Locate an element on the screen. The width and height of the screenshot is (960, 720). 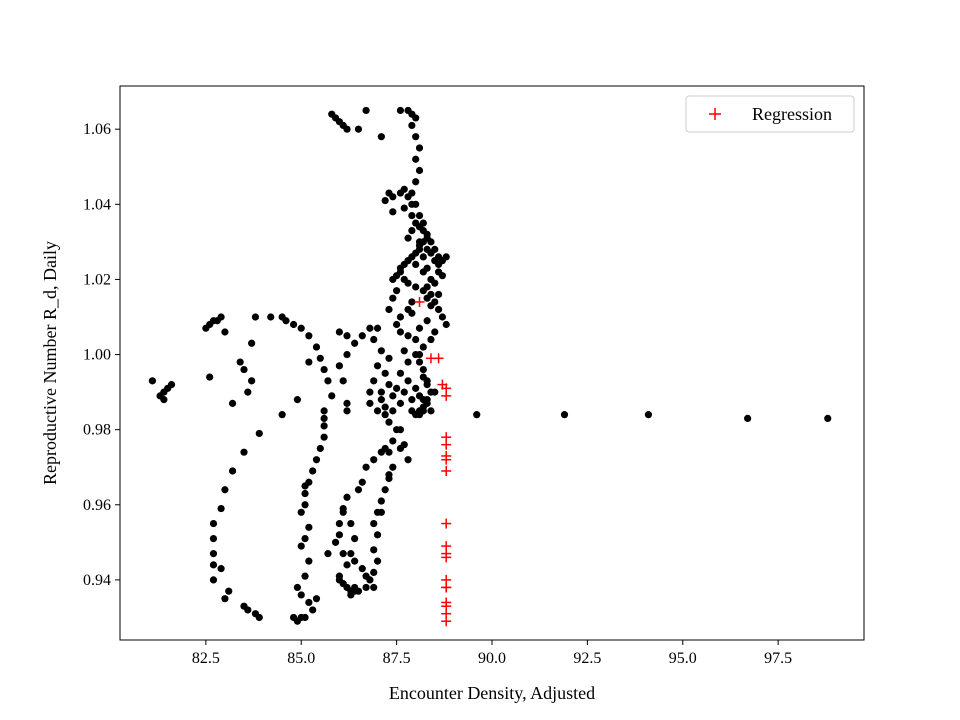
x-axis: 82.5 85.0 87.5 90.0 92.5 95.0 97.5 is located at coordinates (492, 653).